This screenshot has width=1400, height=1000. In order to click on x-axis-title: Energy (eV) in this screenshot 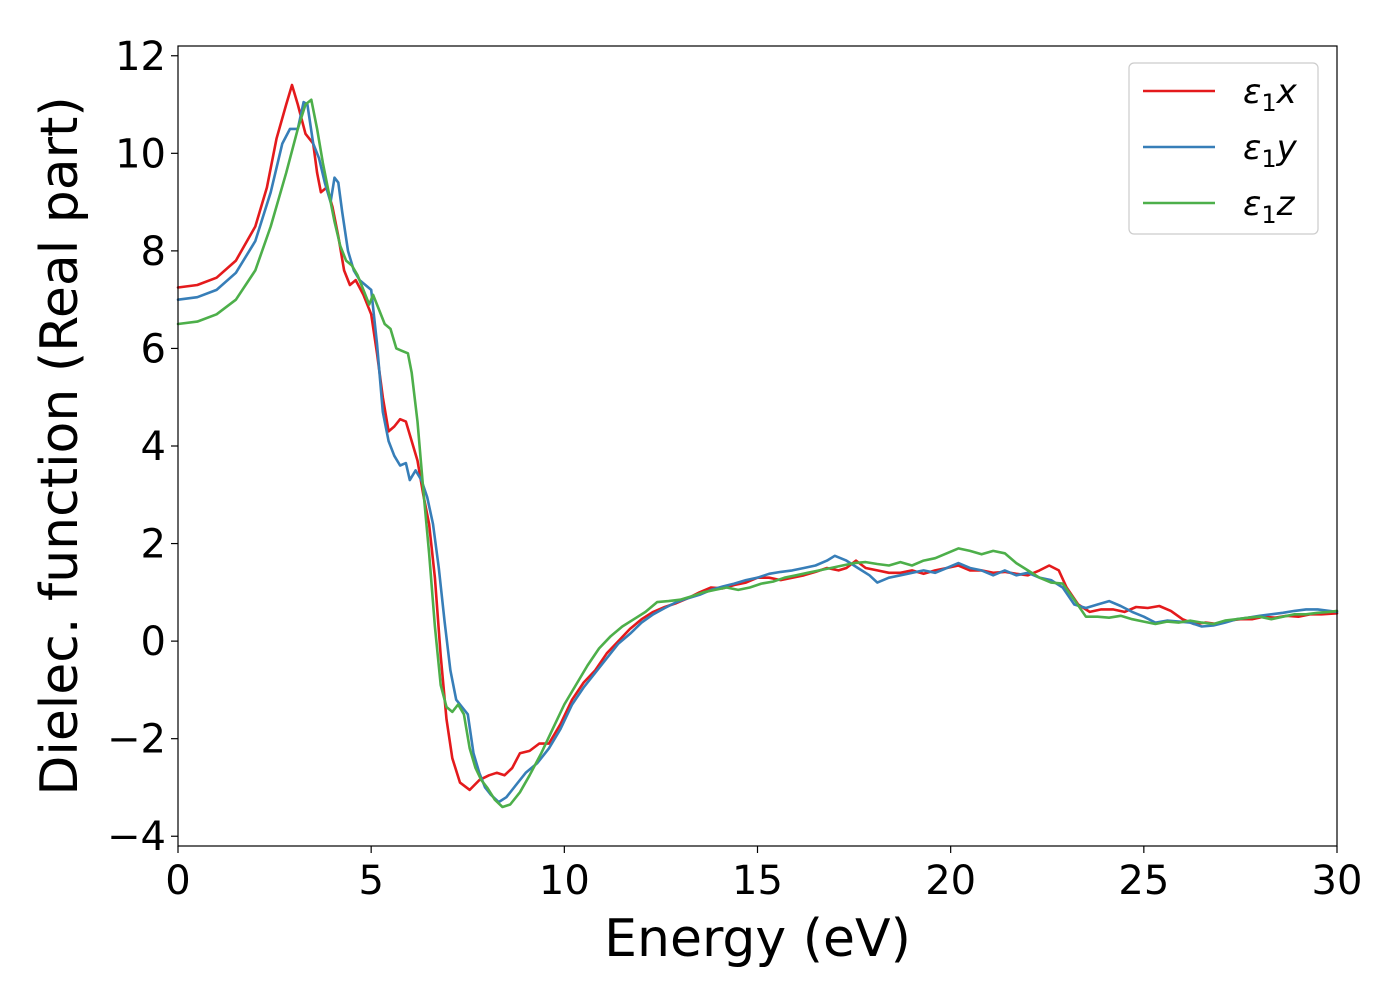, I will do `click(757, 939)`.